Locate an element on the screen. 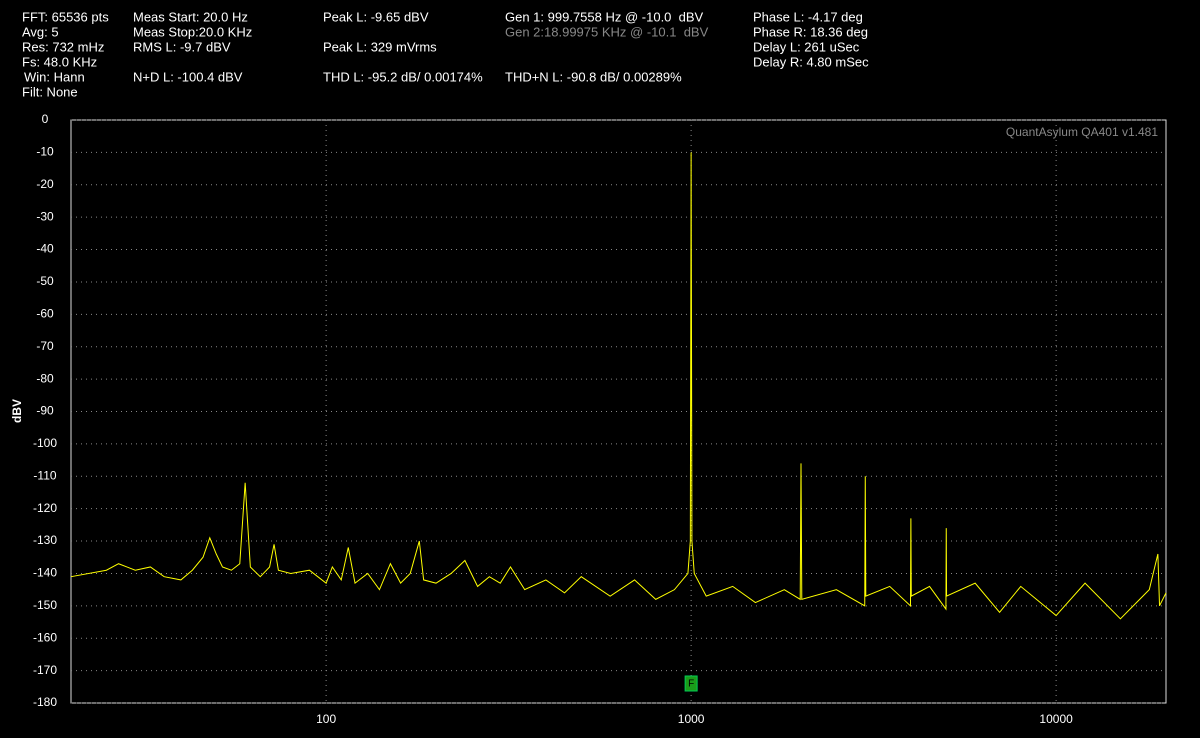 The width and height of the screenshot is (1200, 738). x-tick-label: 10000 is located at coordinates (1056, 719).